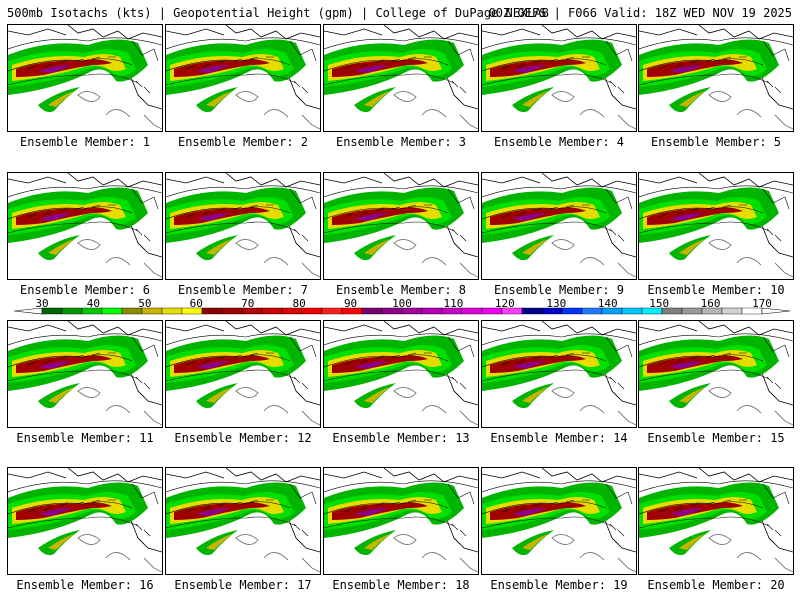 This screenshot has width=800, height=600. Describe the element at coordinates (146, 438) in the screenshot. I see `member-number: 11` at that location.